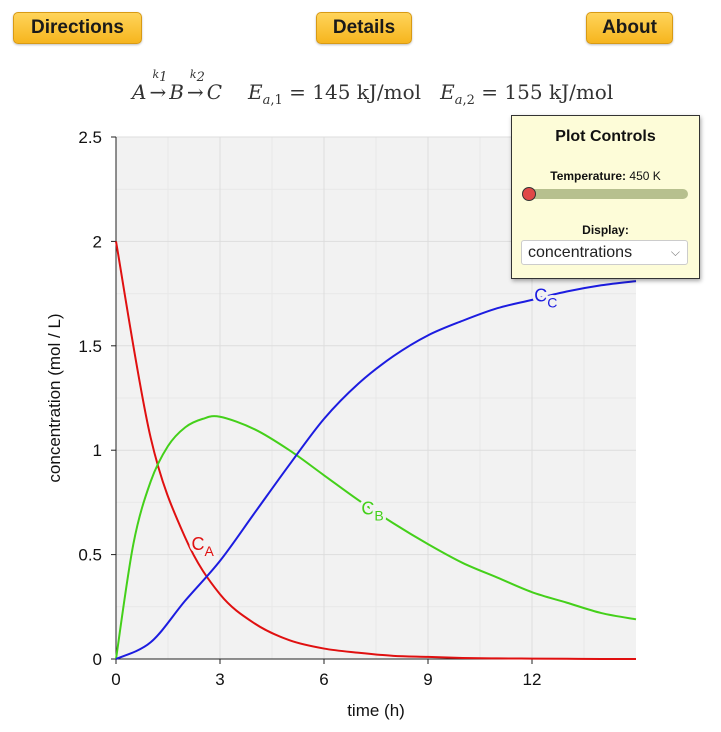  What do you see at coordinates (90, 137) in the screenshot?
I see `y-tick-label: 2.5` at bounding box center [90, 137].